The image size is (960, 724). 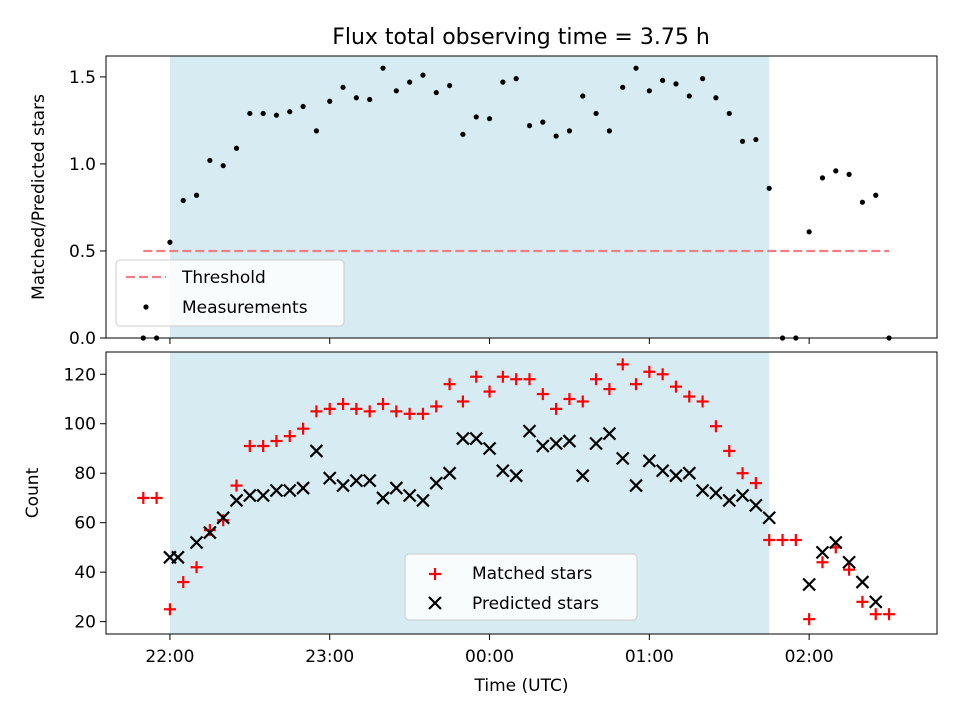 I want to click on legend-measurements-swatch, so click(x=146, y=307).